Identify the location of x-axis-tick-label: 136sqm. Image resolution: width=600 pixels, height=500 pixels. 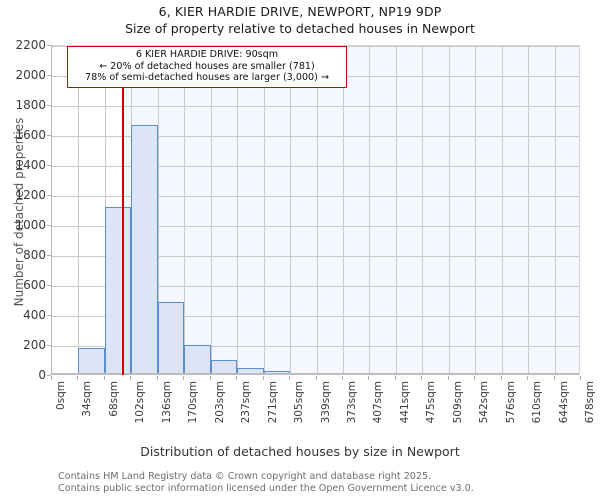
(166, 402).